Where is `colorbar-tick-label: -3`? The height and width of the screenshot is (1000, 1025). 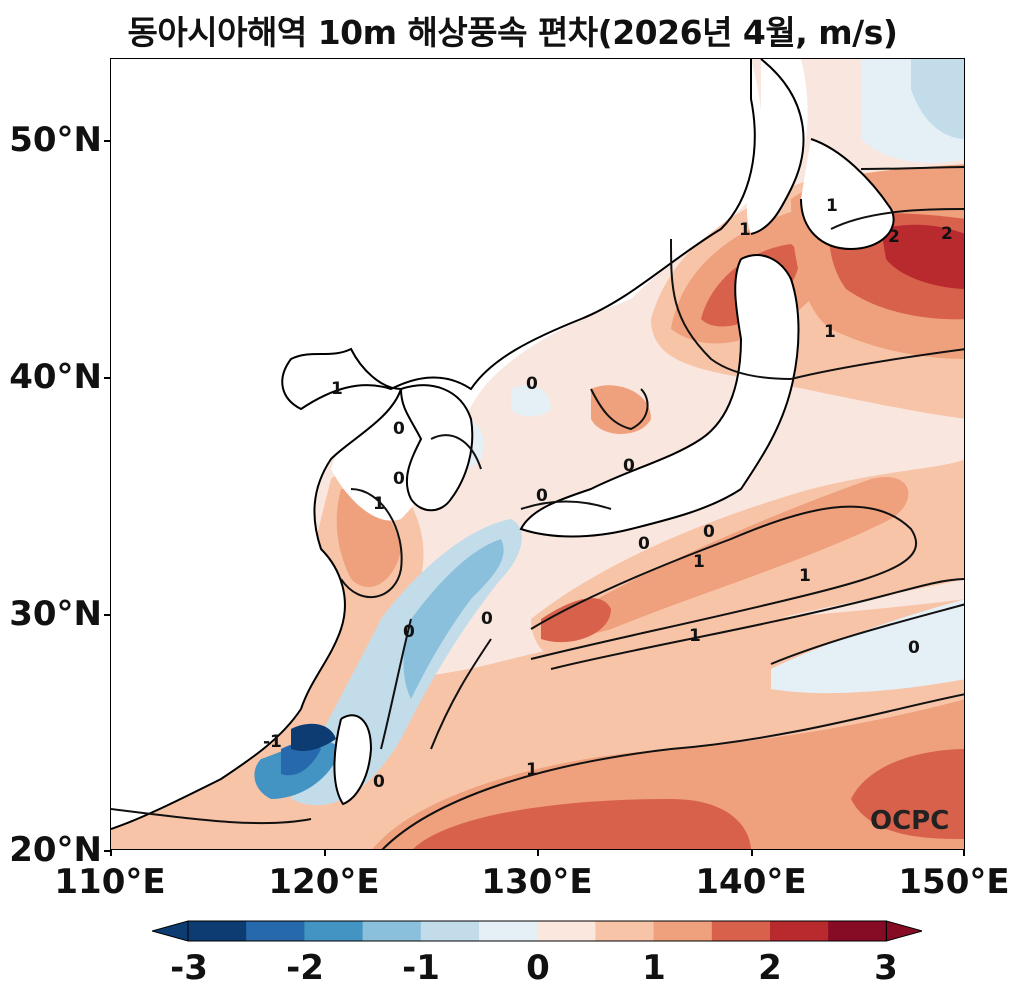
colorbar-tick-label: -3 is located at coordinates (189, 968).